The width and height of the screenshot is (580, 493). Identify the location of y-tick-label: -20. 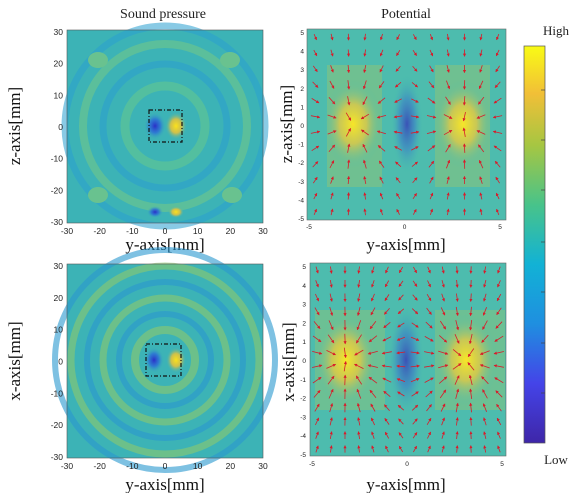
(57, 425).